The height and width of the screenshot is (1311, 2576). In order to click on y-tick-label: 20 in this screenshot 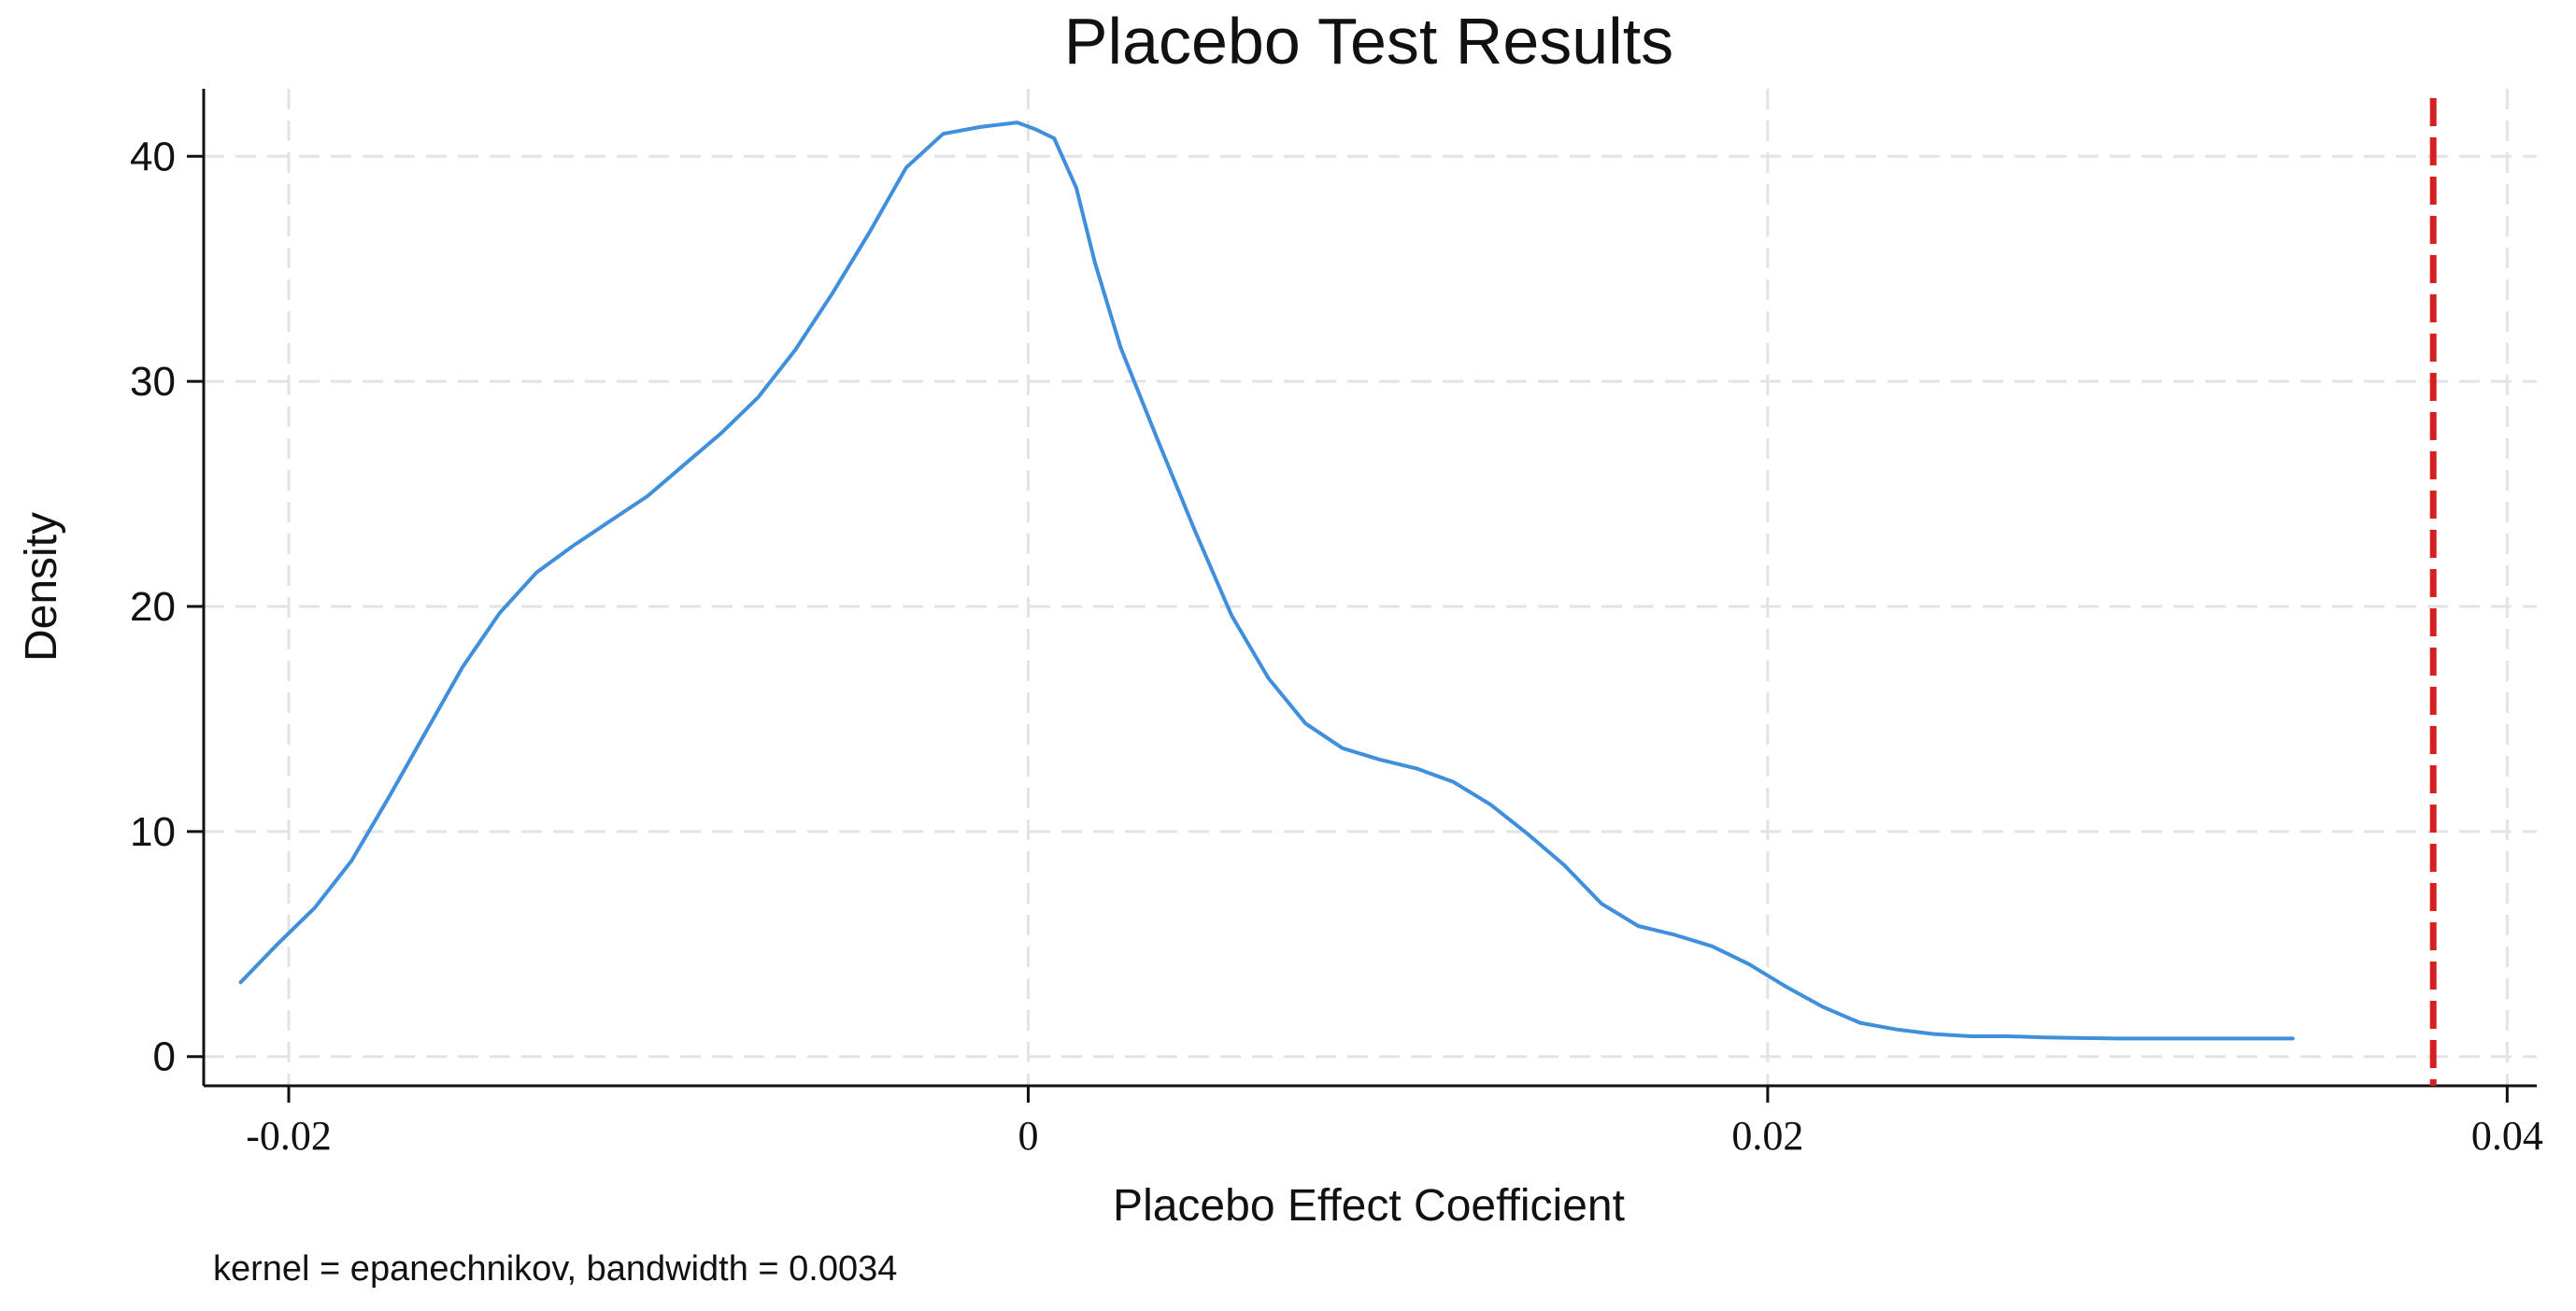, I will do `click(153, 607)`.